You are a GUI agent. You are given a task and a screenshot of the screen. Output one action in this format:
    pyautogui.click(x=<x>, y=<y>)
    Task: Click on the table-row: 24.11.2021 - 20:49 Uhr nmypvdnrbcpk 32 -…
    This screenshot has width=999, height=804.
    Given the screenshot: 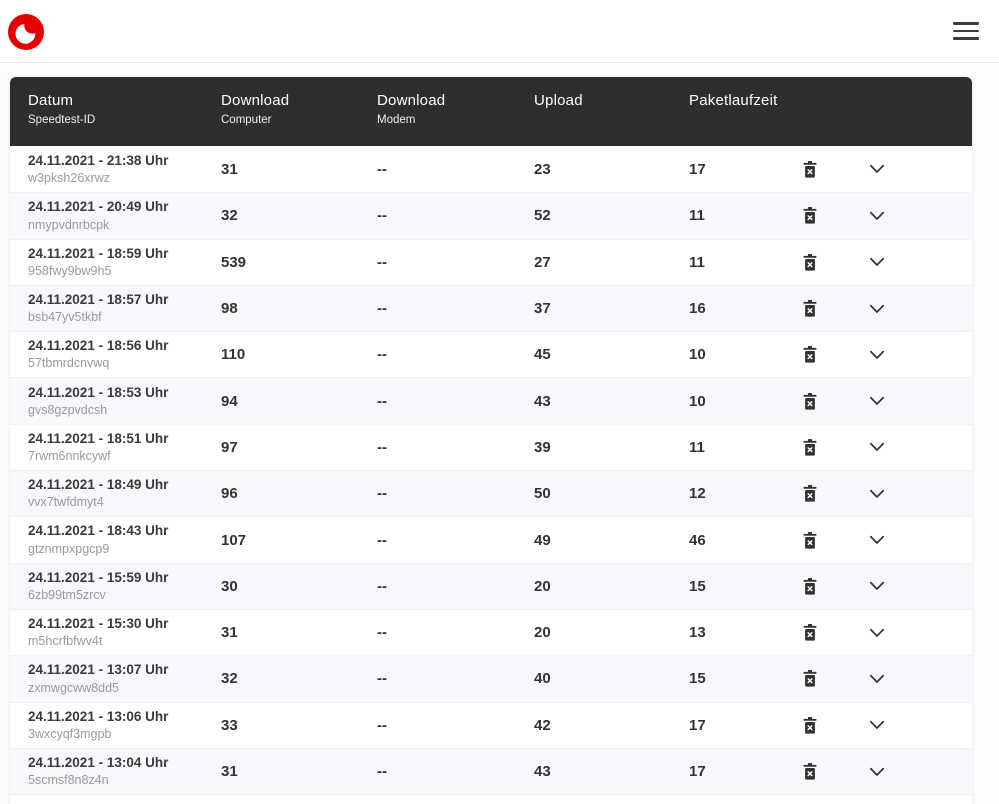 What is the action you would take?
    pyautogui.click(x=491, y=215)
    